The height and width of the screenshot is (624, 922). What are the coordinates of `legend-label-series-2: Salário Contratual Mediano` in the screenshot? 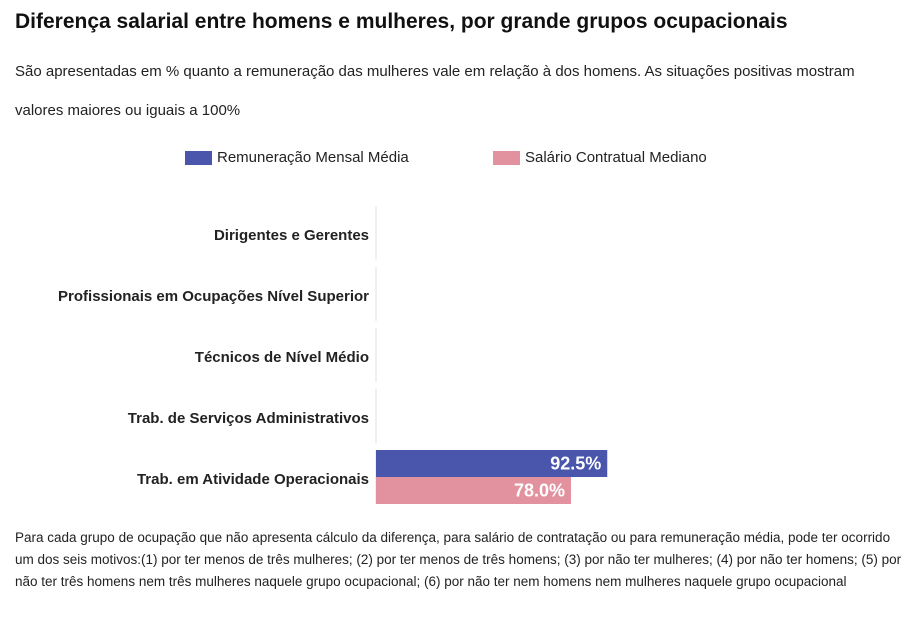 It's located at (616, 157).